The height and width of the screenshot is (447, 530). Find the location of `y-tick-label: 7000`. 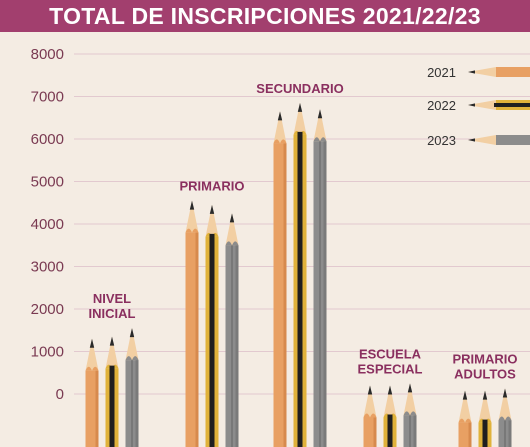

y-tick-label: 7000 is located at coordinates (47, 97).